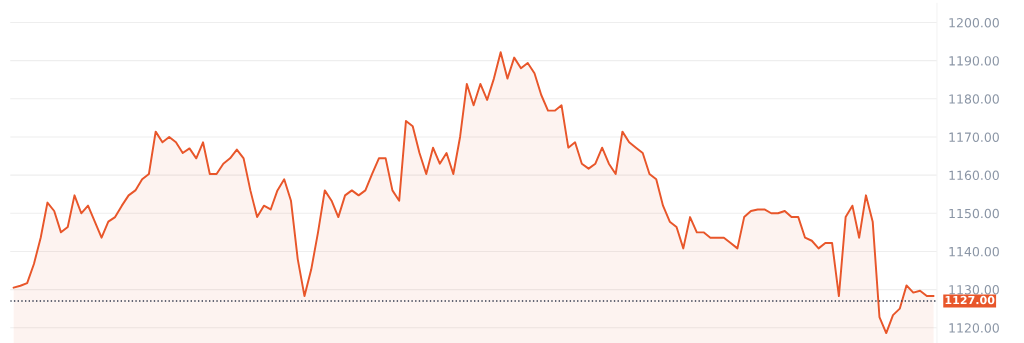 This screenshot has height=343, width=1024. I want to click on y-tick-label: 1160.00, so click(974, 175).